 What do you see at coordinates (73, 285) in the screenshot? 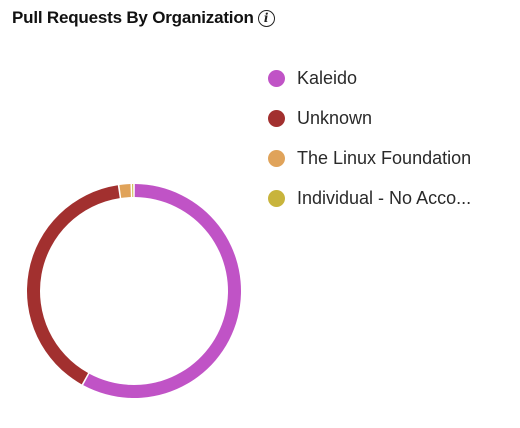
I see `donut-slice-unknown` at bounding box center [73, 285].